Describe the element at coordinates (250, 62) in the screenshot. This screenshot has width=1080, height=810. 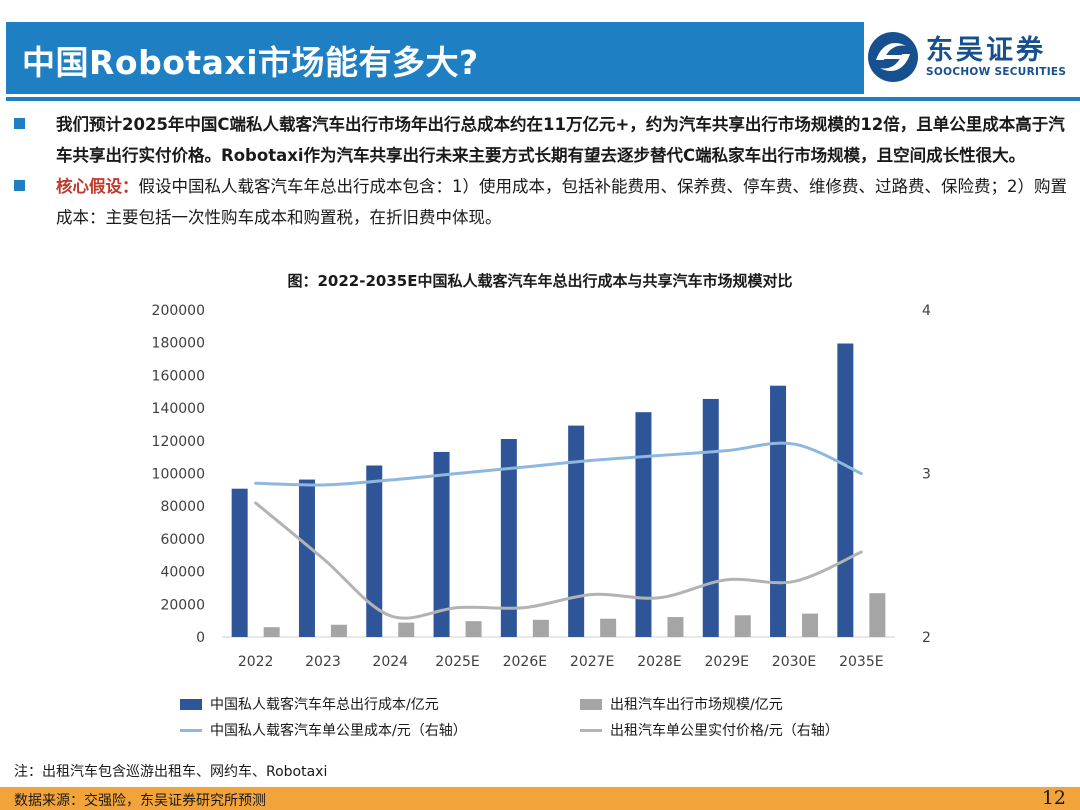
I see `page-title: 中国Robotaxi市场能有多大?` at that location.